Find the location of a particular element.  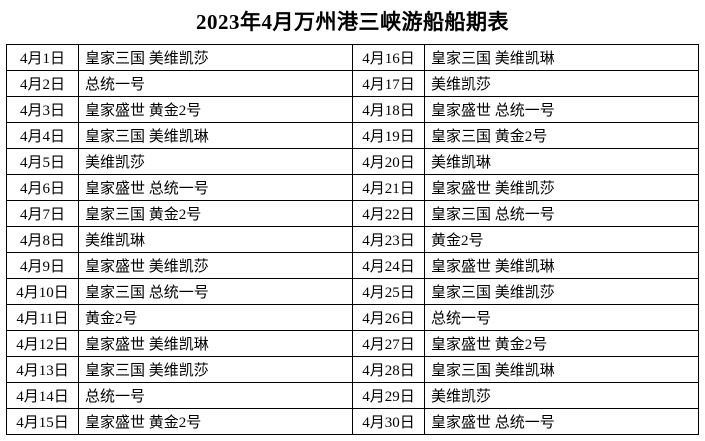

table-row: 4月1日 皇家三国 美维凯莎 4月16日 皇家三国 美维凯琳 is located at coordinates (352, 58).